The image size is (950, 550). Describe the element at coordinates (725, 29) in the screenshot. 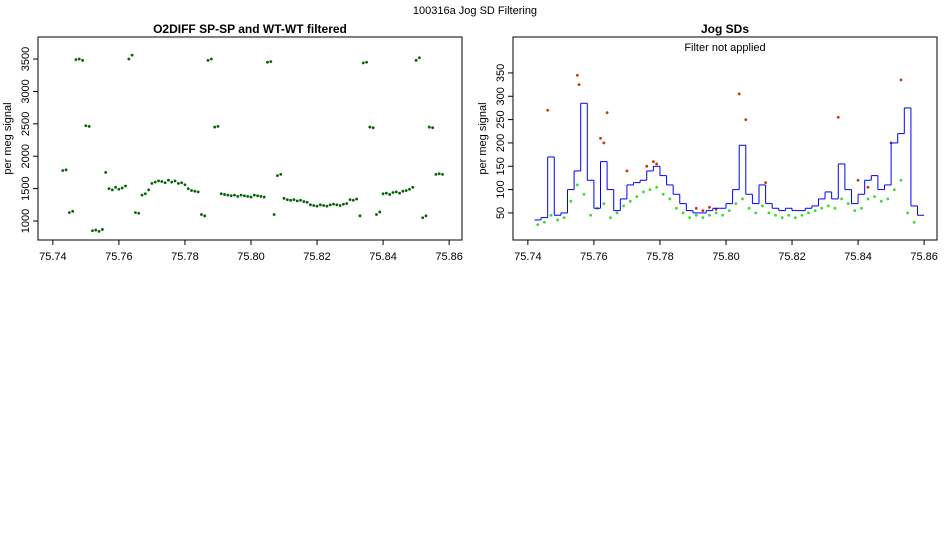

I see `chart-title: Jog SDs` at that location.